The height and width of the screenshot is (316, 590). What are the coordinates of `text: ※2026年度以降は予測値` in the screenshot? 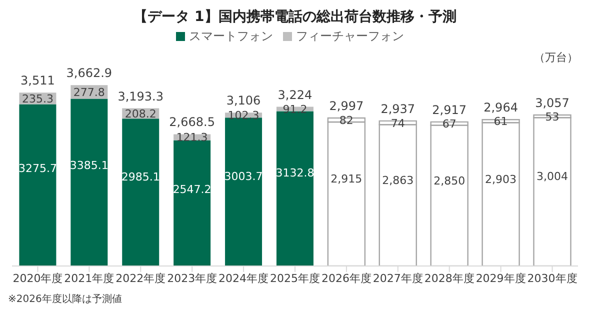 It's located at (65, 299).